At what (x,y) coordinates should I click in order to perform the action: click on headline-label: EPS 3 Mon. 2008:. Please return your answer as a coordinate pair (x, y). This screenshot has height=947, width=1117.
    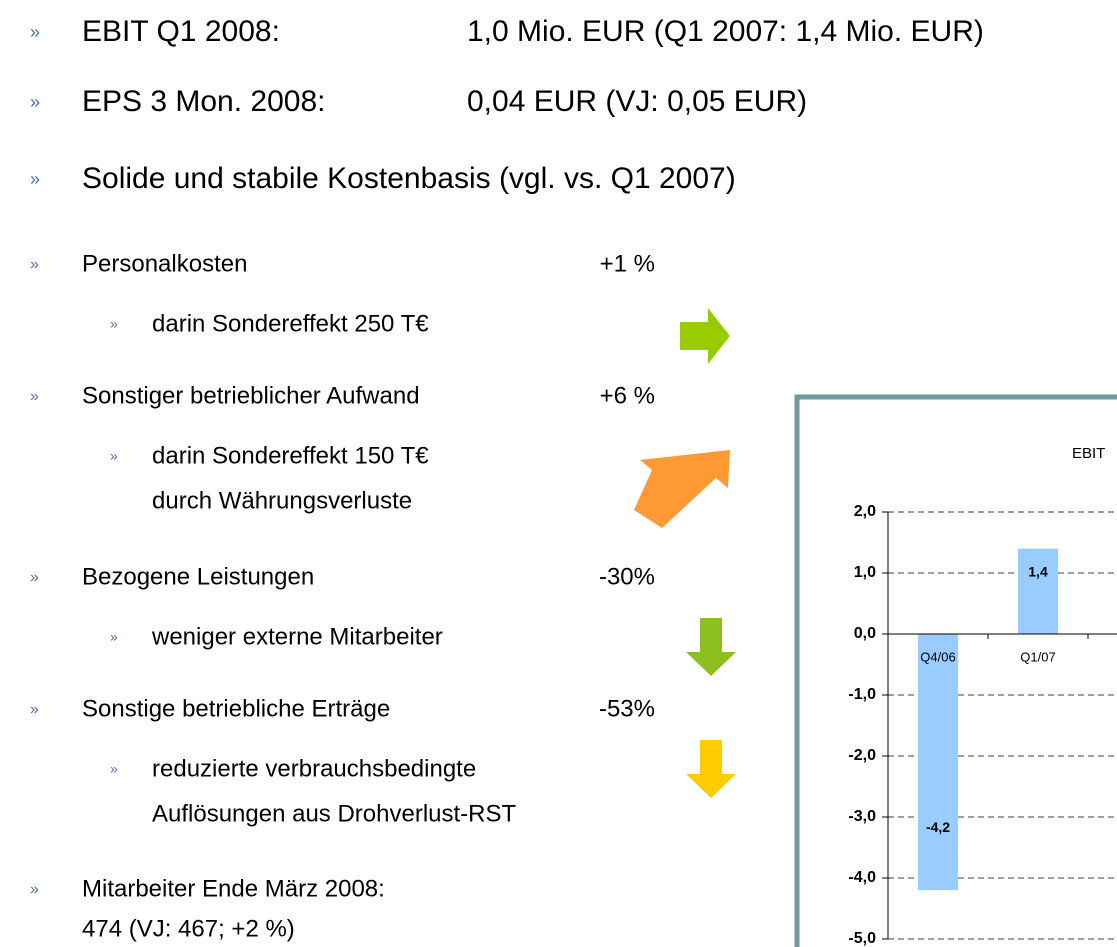
    Looking at the image, I should click on (204, 101).